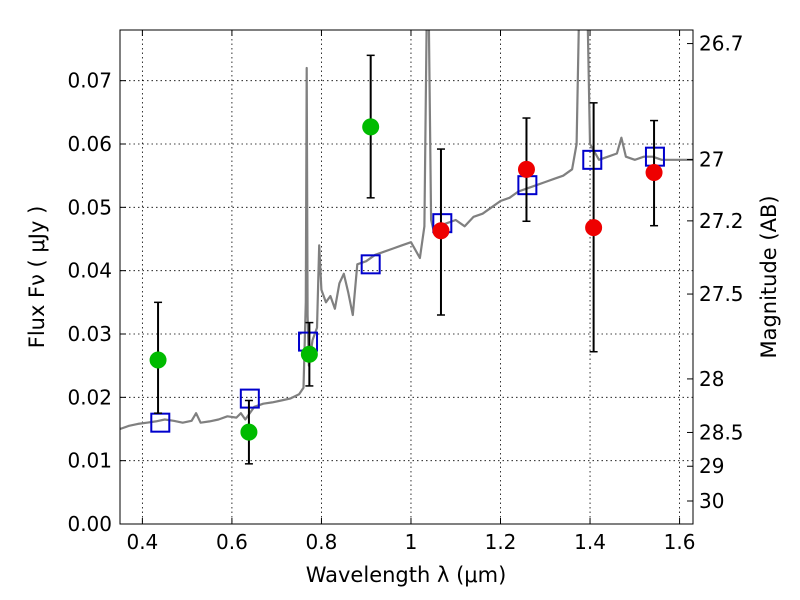  What do you see at coordinates (411, 542) in the screenshot?
I see `x-tick-label: 1` at bounding box center [411, 542].